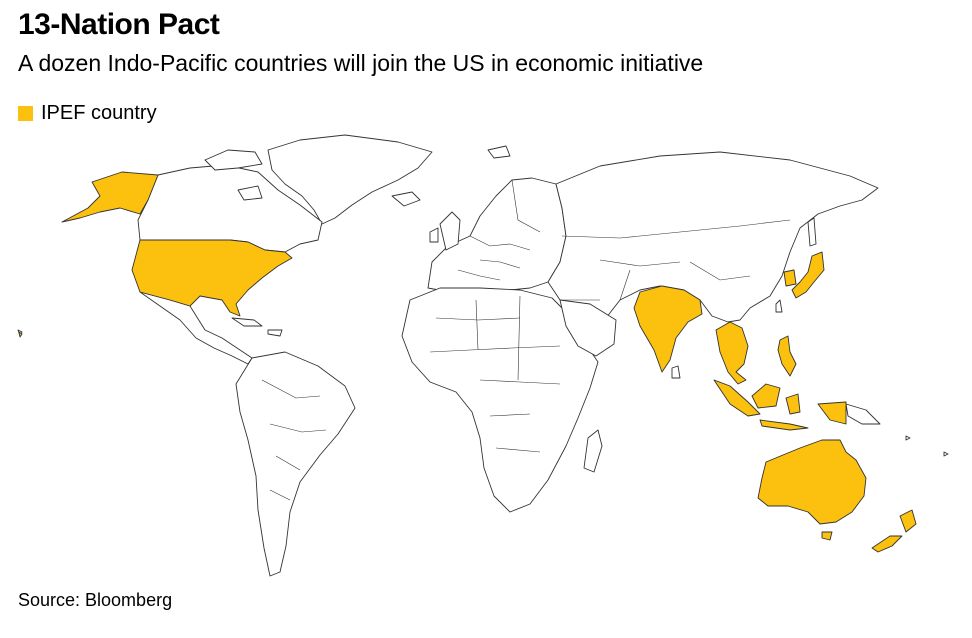 The width and height of the screenshot is (972, 638). I want to click on ipef-india, so click(668, 329).